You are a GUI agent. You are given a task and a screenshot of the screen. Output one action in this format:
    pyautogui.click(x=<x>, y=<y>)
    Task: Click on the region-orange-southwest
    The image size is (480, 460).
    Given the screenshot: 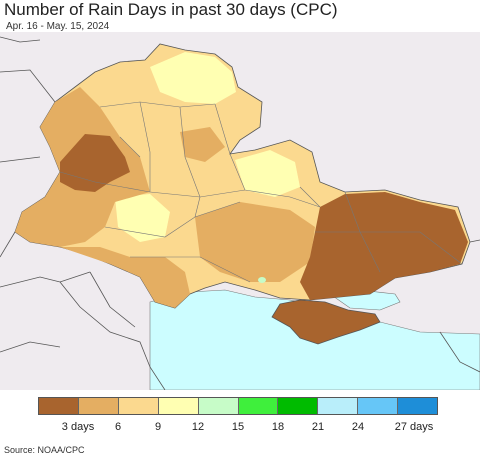 What is the action you would take?
    pyautogui.click(x=125, y=277)
    